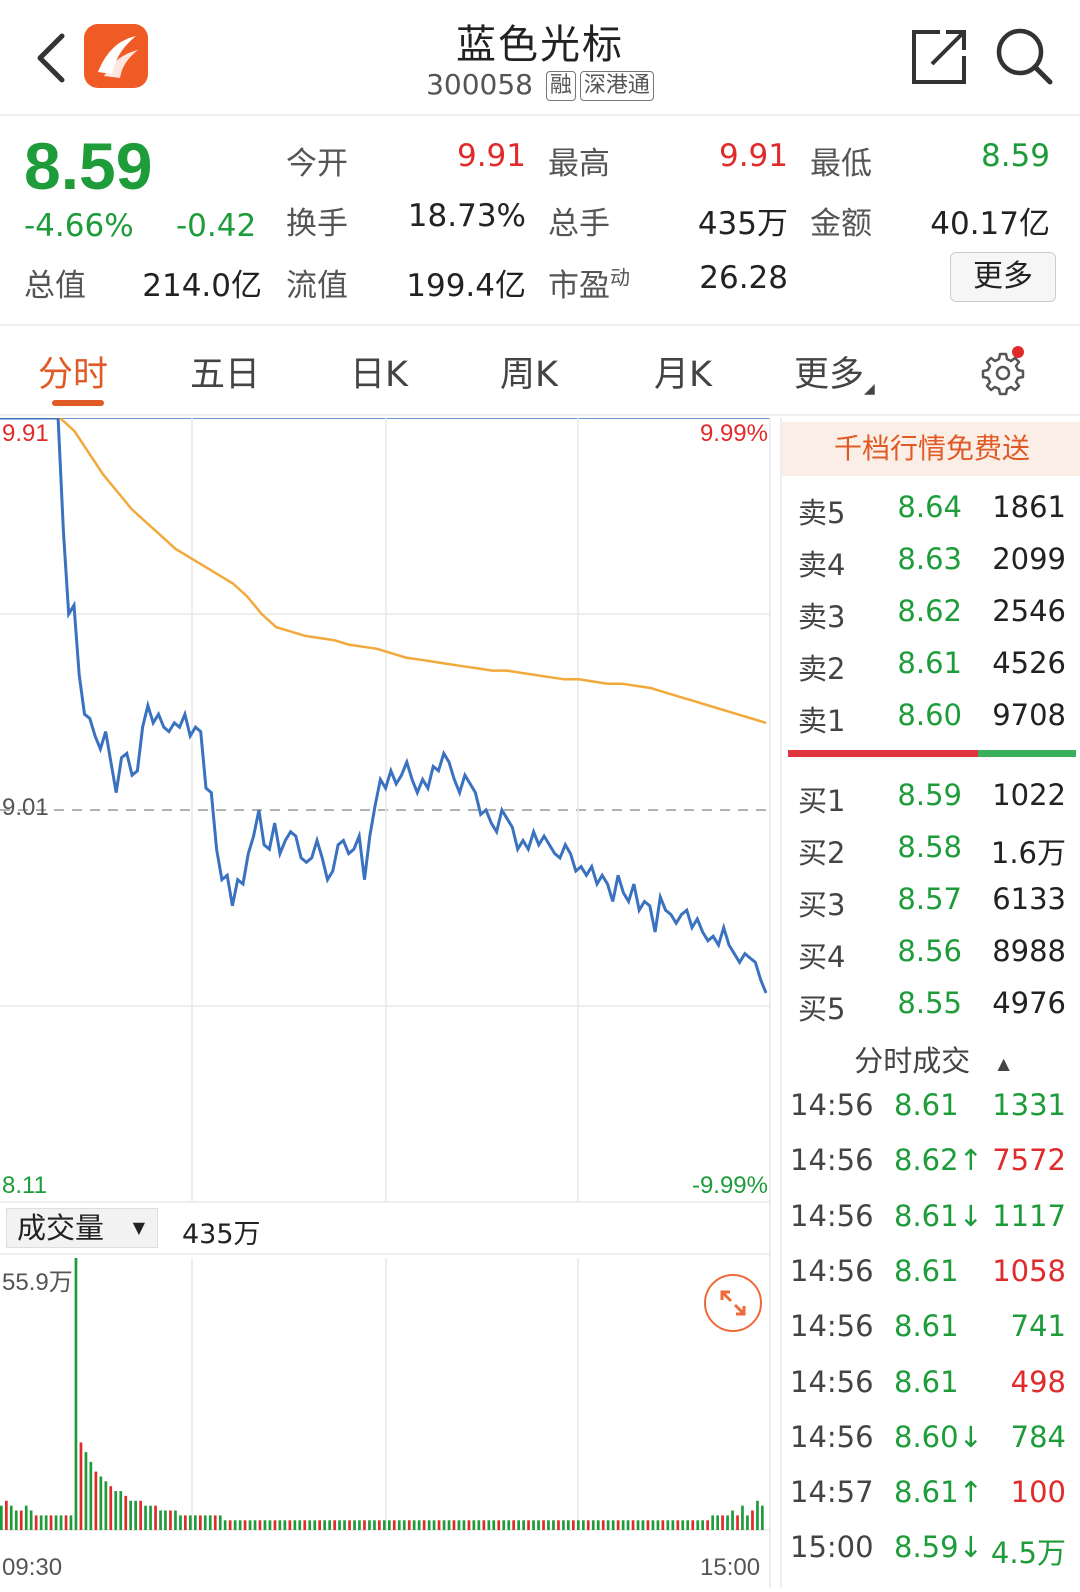 This screenshot has height=1592, width=1080. Describe the element at coordinates (822, 1009) in the screenshot. I see `bid-label: 买5` at that location.